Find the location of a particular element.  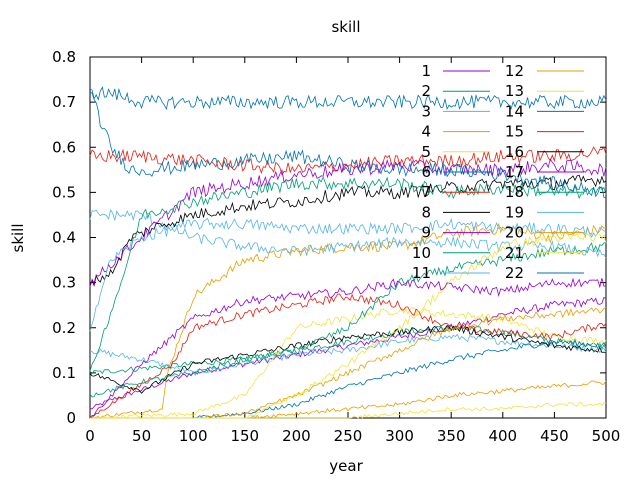

legend-label: 17 is located at coordinates (514, 172).